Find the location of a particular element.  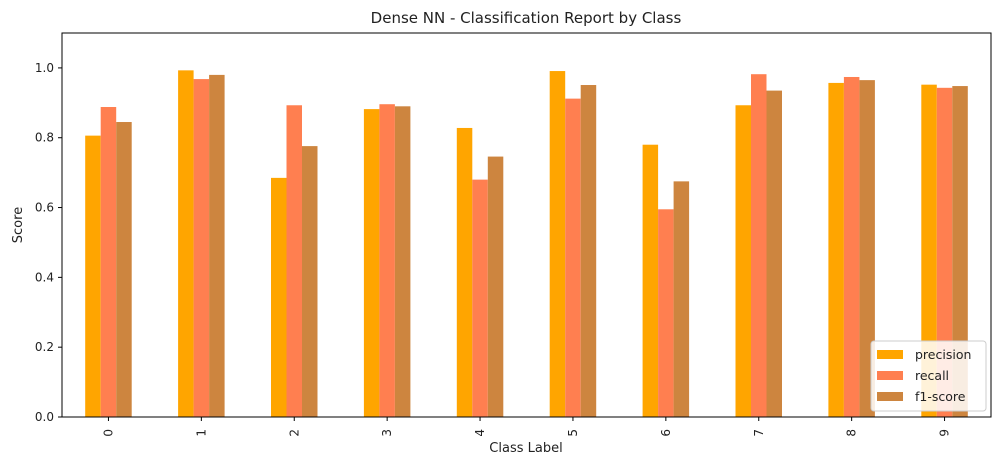

y-axis: 0.0 0.2 0.4 0.6 0.8 1.0 is located at coordinates (48, 242).